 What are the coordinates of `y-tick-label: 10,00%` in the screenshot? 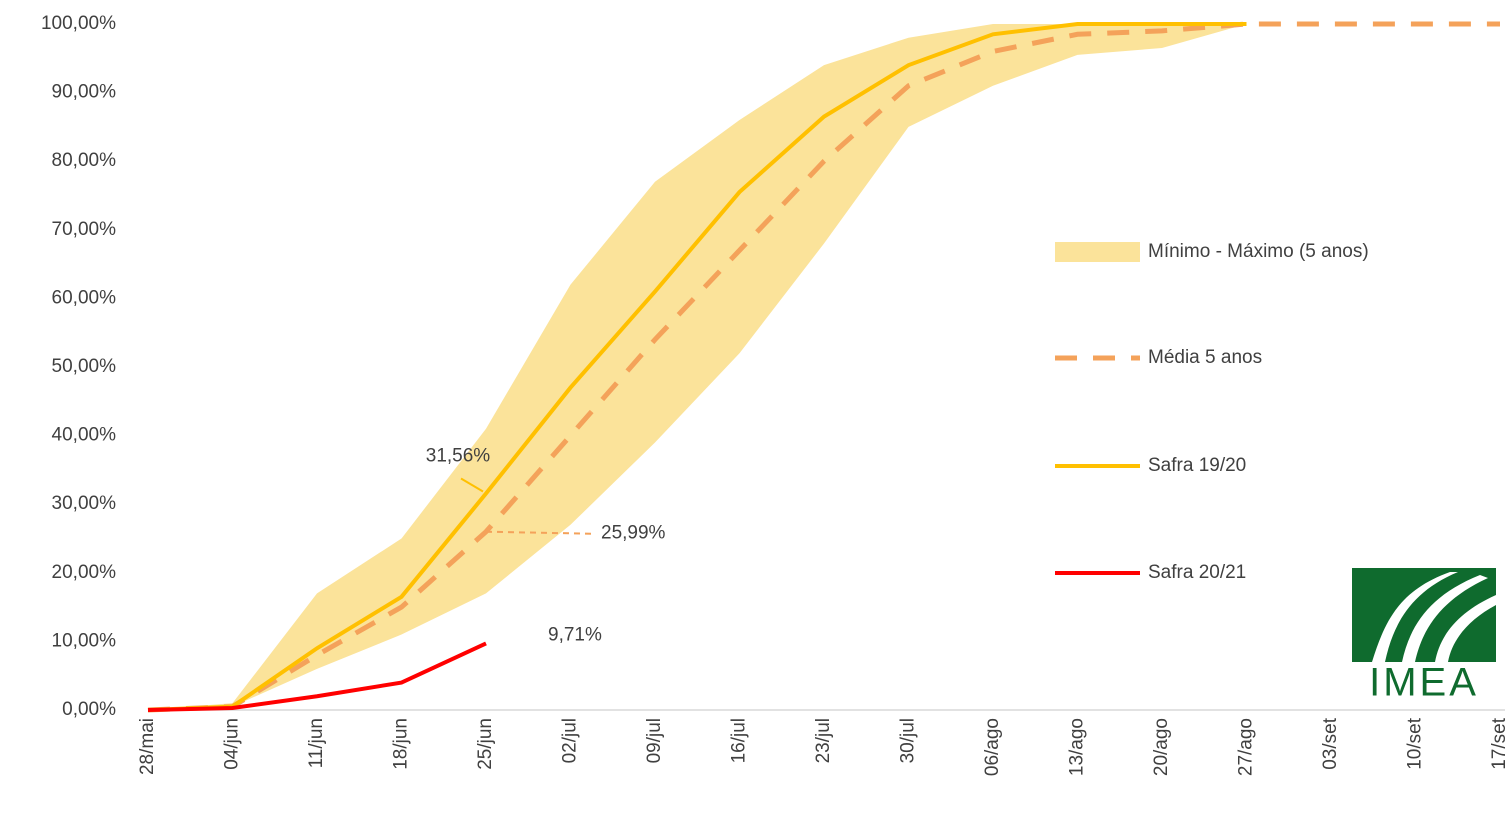 It's located at (84, 640).